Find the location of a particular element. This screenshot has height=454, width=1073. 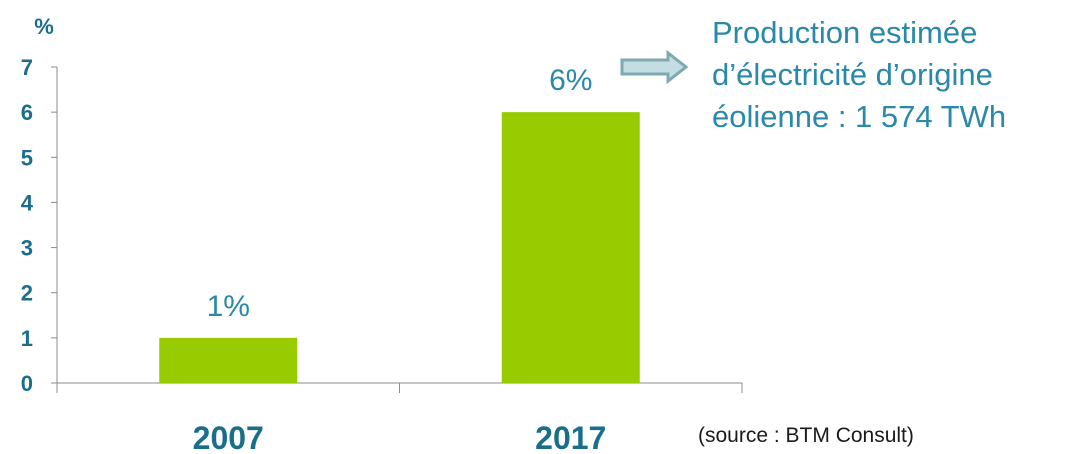

y-tick-label: 7 is located at coordinates (27, 67).